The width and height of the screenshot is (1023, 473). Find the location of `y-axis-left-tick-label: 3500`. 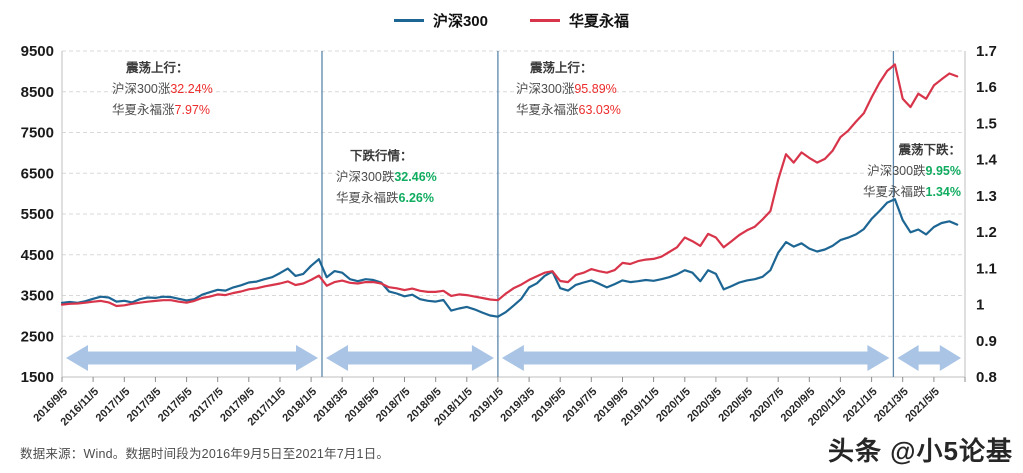

y-axis-left-tick-label: 3500 is located at coordinates (37, 296).